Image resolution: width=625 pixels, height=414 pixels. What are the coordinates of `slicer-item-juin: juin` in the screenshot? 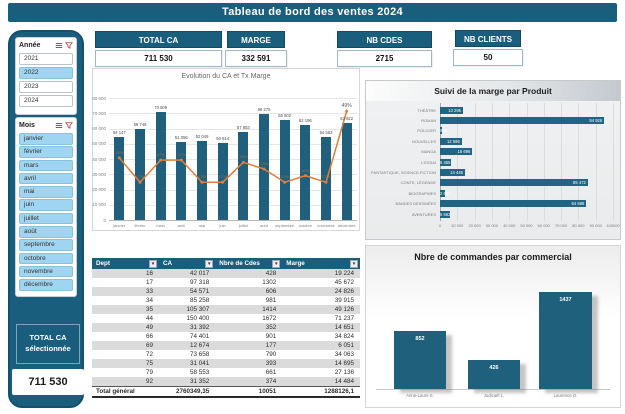 It's located at (46, 205).